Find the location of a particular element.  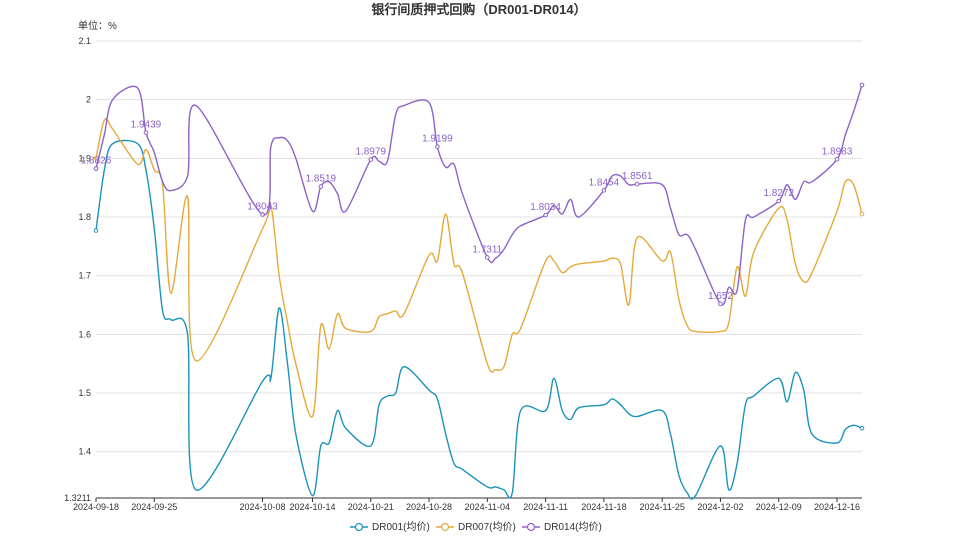

x-tick-label: 2024-12-09 is located at coordinates (779, 507).